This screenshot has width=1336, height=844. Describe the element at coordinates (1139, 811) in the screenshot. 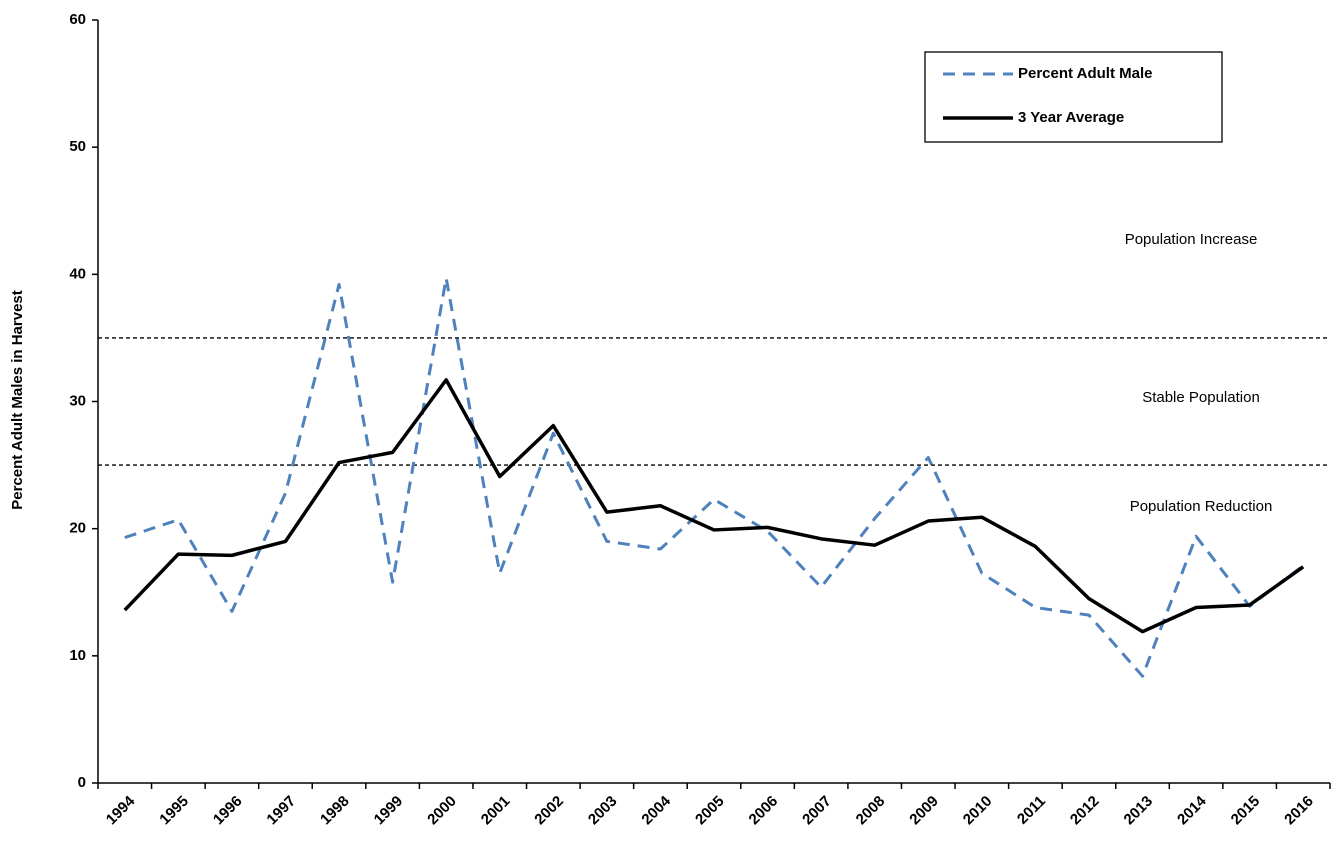

I see `x-tick-label: 2013` at that location.